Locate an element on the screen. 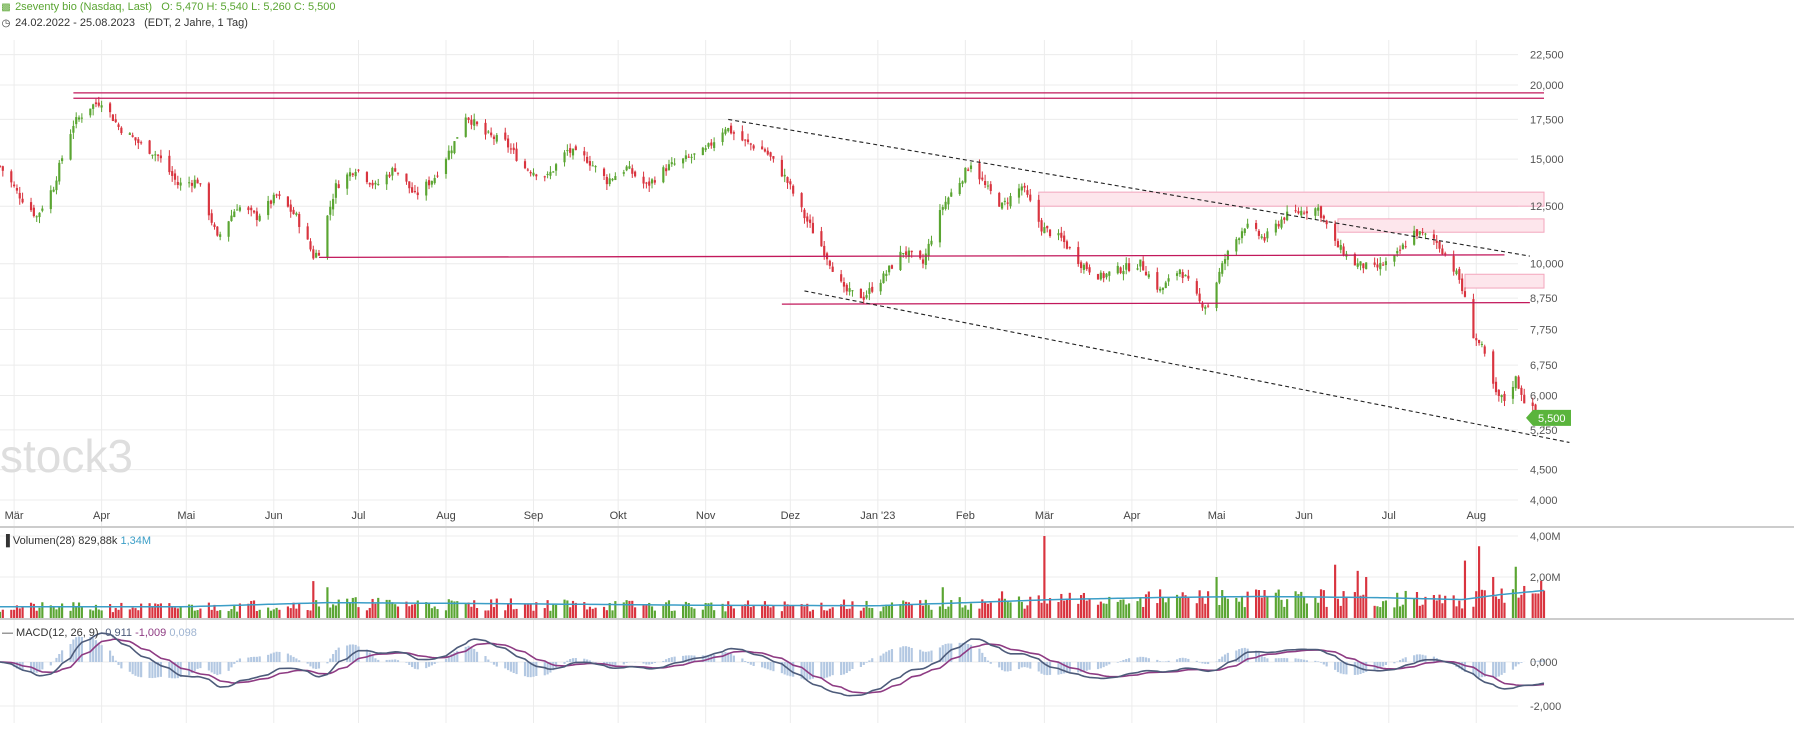 This screenshot has width=1794, height=753. volume-tick-label: 2,00M is located at coordinates (1545, 578).